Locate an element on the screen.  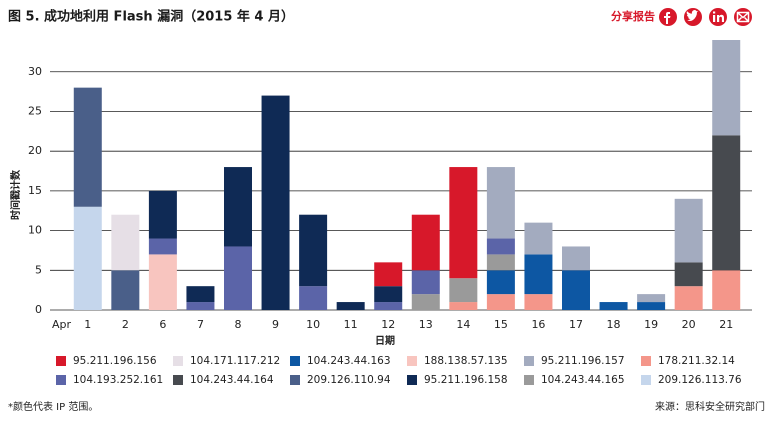
x-tick-label: 1 is located at coordinates (87, 324).